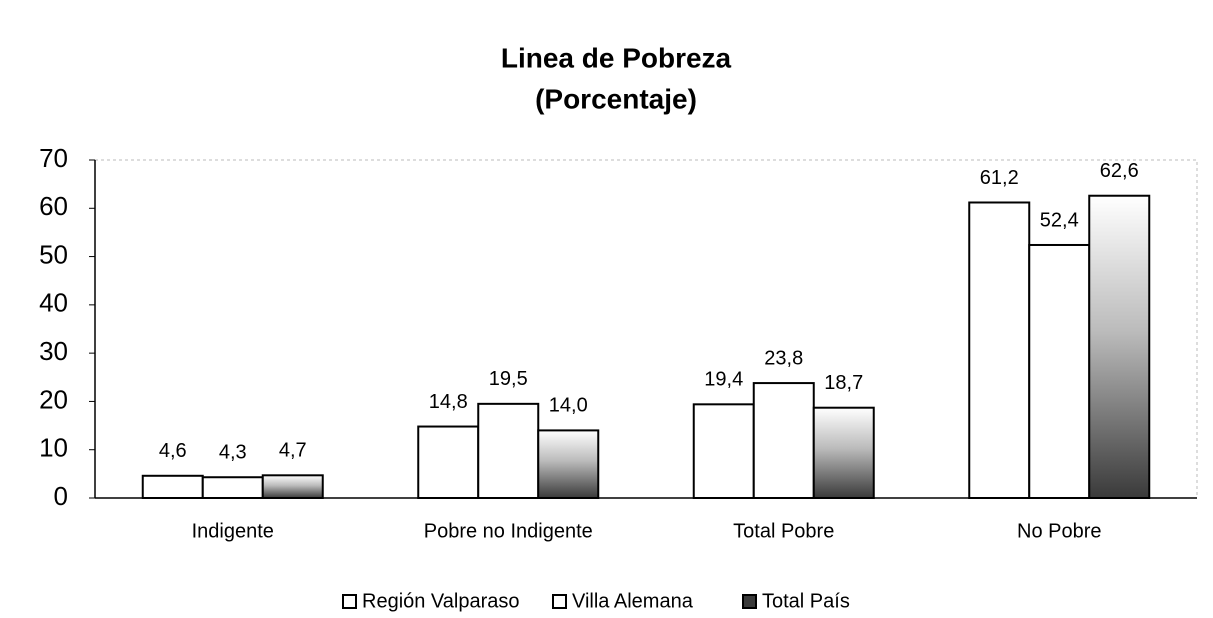  I want to click on y-tick-label: 60, so click(53, 206).